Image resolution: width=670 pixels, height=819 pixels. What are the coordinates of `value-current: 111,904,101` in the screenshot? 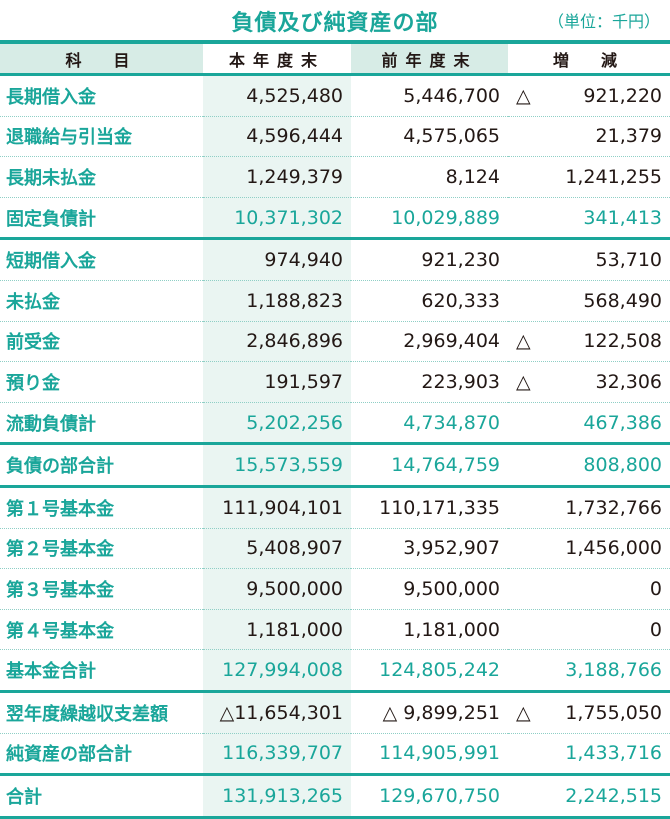 It's located at (277, 507).